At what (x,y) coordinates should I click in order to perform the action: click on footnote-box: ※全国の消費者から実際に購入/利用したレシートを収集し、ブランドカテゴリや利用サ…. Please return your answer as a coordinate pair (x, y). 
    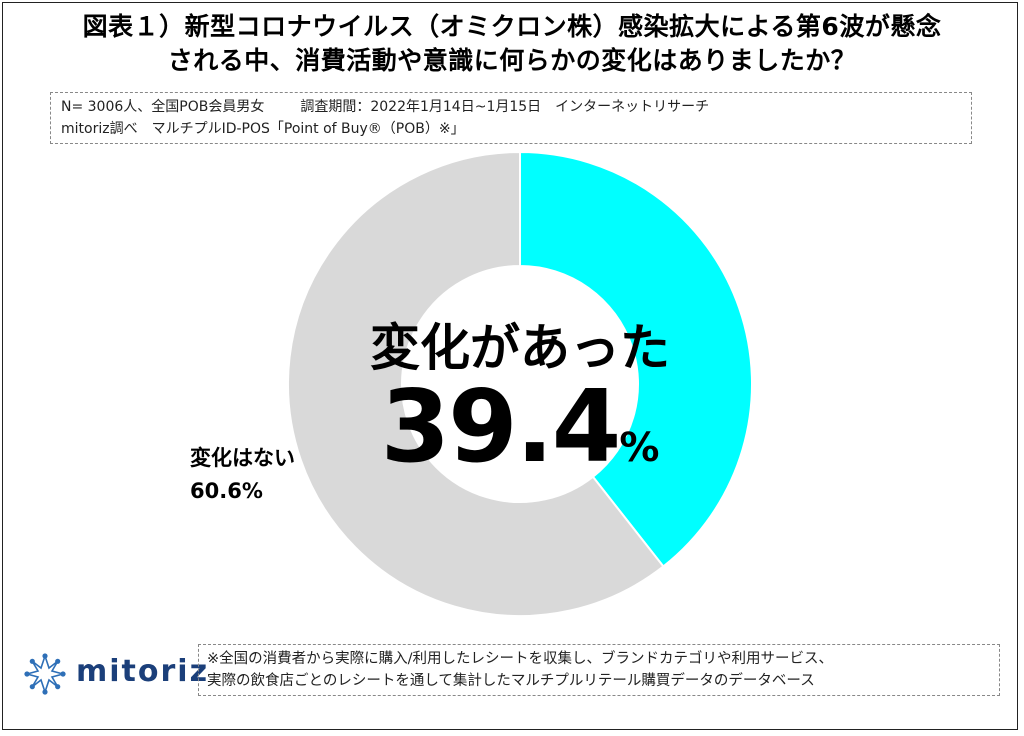
    Looking at the image, I should click on (599, 670).